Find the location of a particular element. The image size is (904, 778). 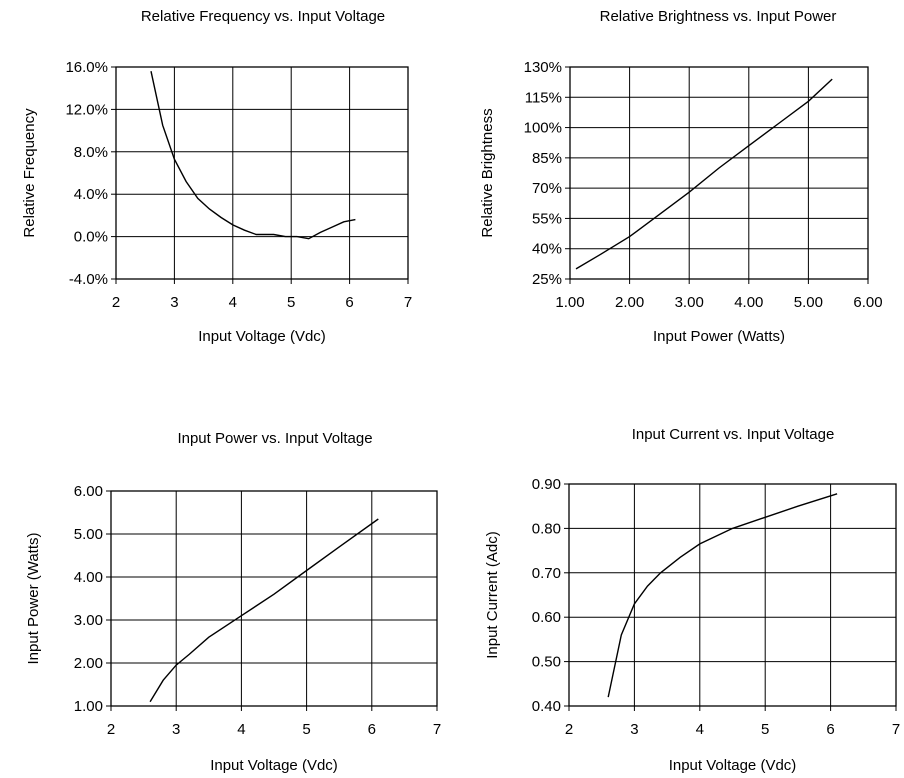

y-tick-label: 5.00 is located at coordinates (88, 534).